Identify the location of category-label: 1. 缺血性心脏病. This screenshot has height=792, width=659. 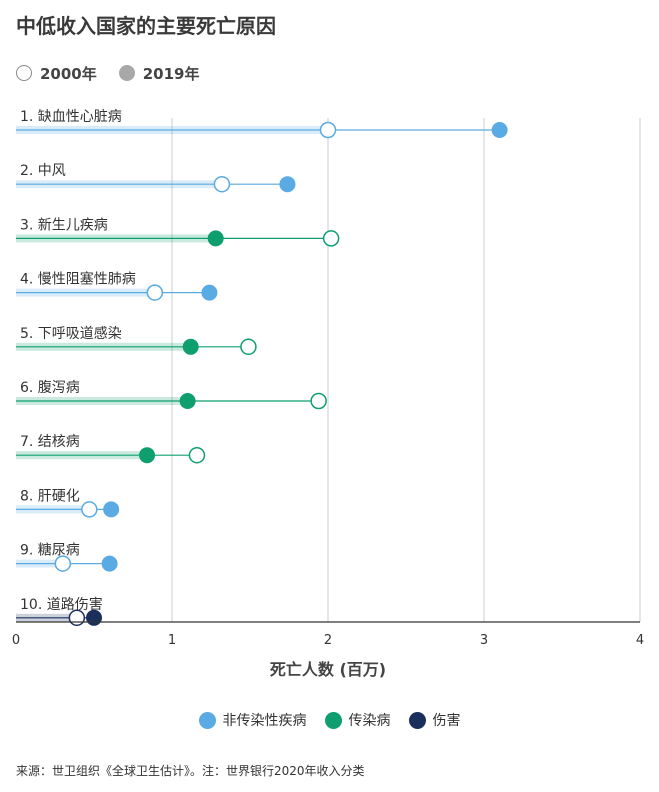
(71, 117).